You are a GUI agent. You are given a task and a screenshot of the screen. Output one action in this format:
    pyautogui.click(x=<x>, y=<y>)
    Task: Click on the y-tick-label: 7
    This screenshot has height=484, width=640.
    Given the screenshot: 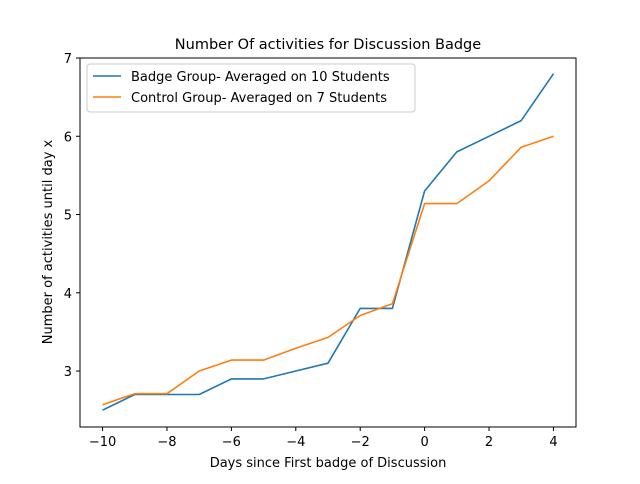 What is the action you would take?
    pyautogui.click(x=68, y=59)
    